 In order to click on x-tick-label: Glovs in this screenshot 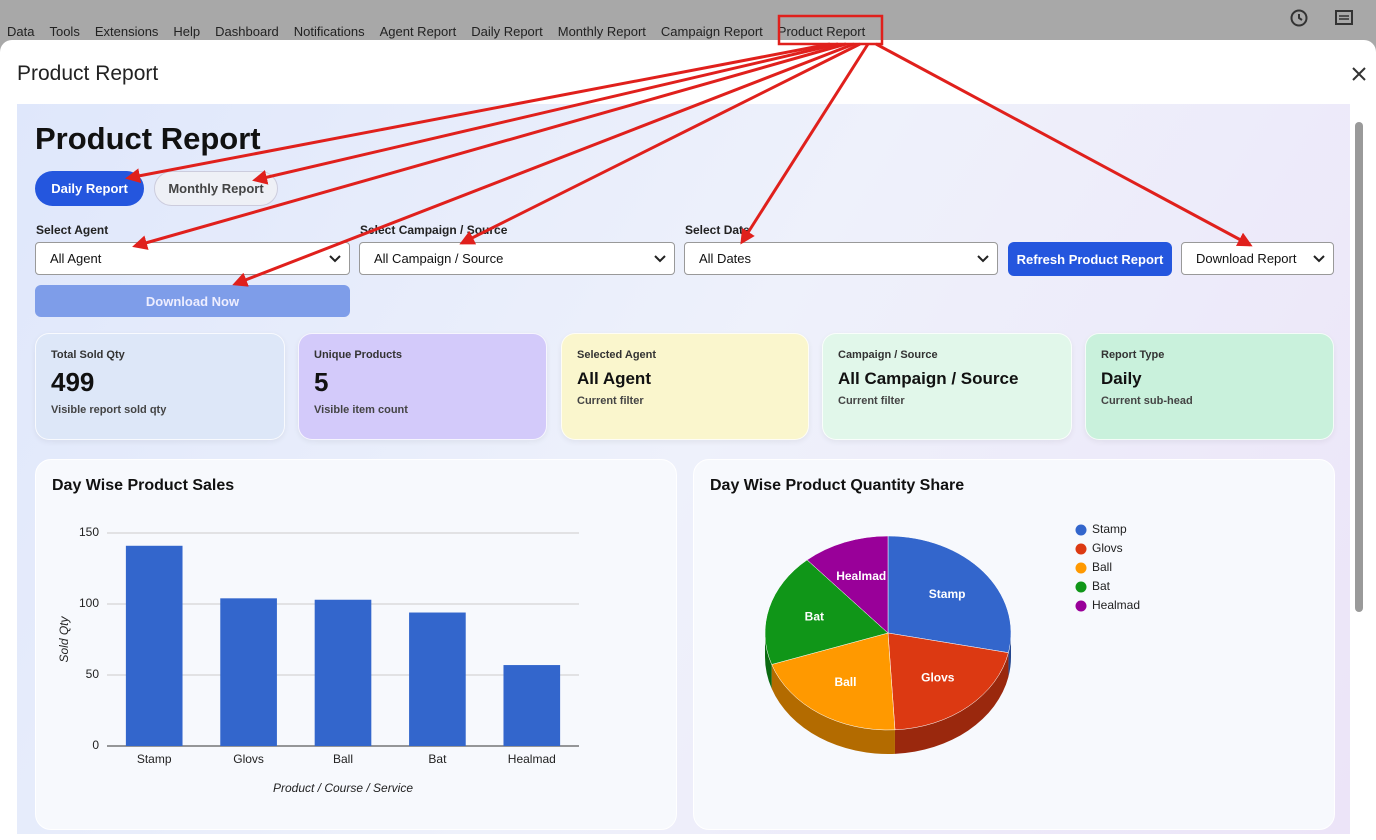, I will do `click(248, 759)`.